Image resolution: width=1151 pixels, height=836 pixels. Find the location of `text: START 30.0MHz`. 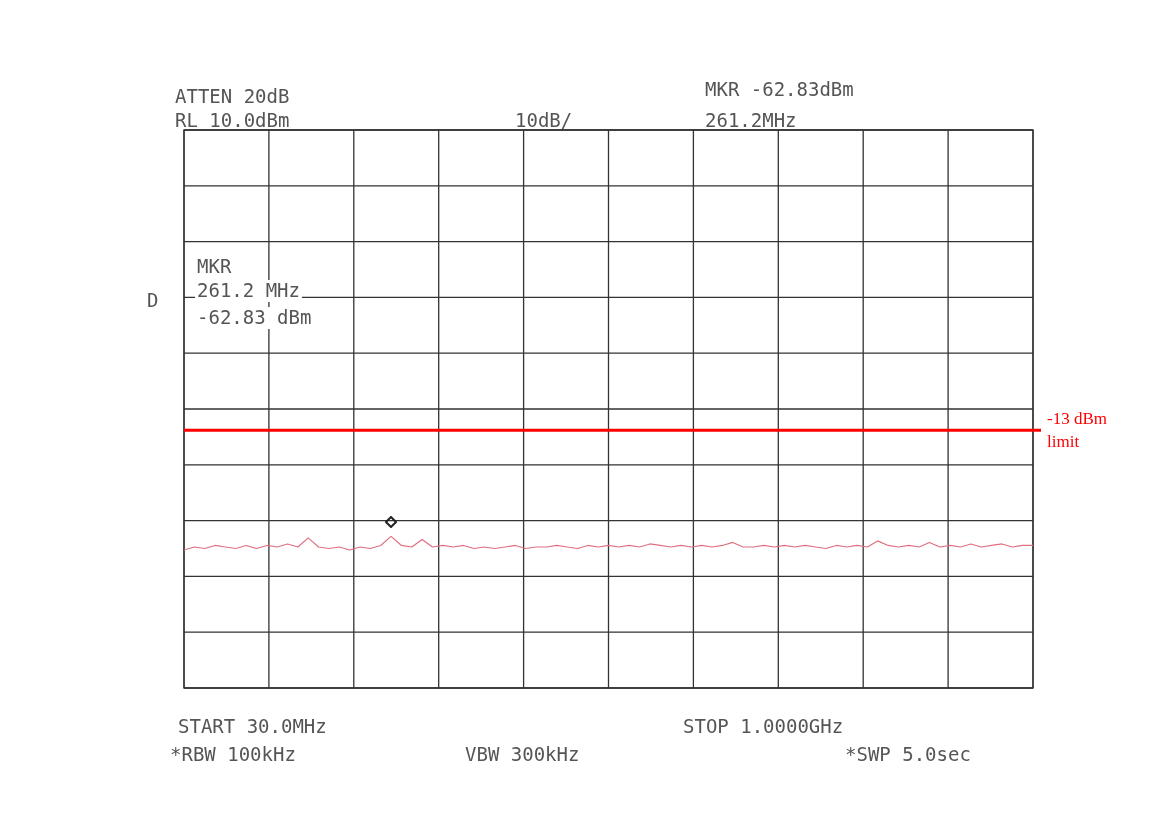

text: START 30.0MHz is located at coordinates (252, 726).